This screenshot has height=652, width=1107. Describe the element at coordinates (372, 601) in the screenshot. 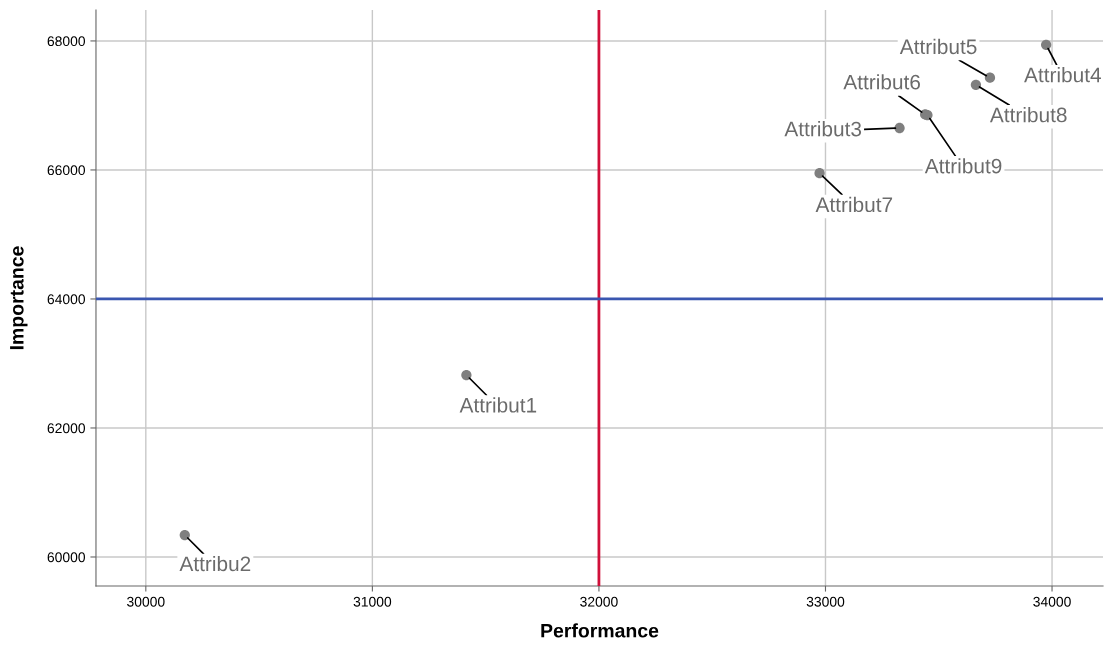

I see `x-tick-label: 31000` at that location.